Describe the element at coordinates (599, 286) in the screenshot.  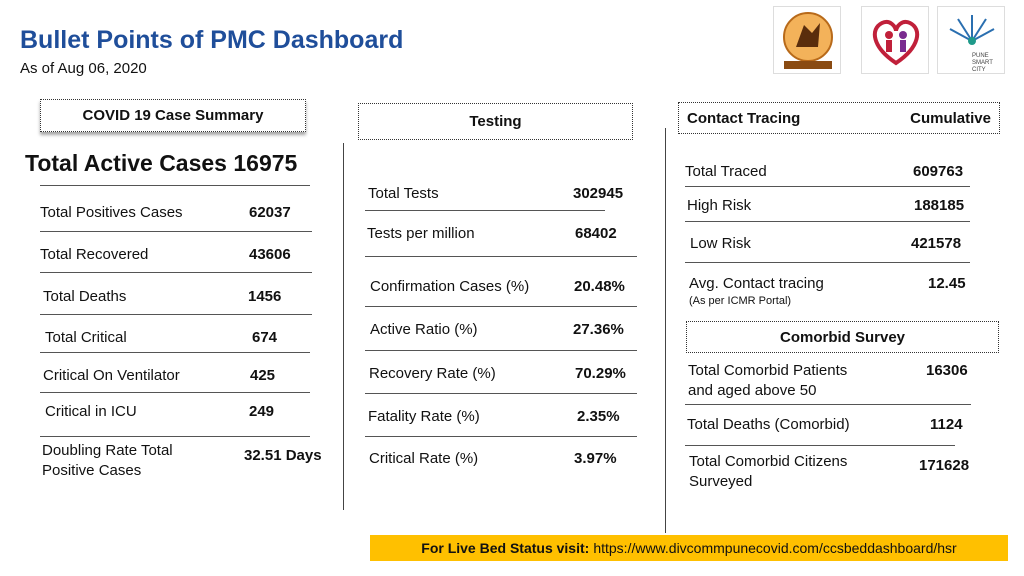
I see `testing-row-value: 20.48%` at that location.